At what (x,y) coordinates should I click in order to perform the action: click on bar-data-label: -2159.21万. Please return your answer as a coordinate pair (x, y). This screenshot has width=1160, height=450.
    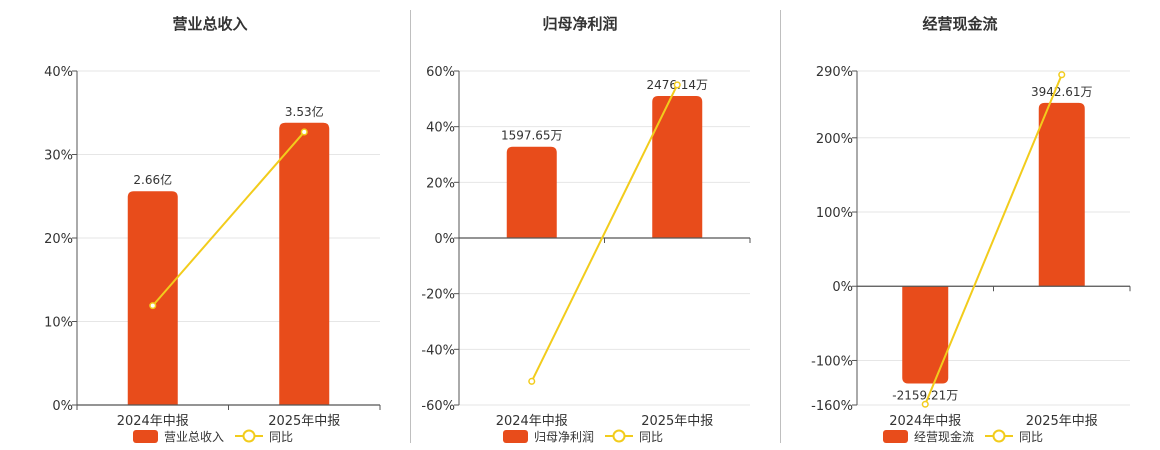
    Looking at the image, I should click on (925, 395).